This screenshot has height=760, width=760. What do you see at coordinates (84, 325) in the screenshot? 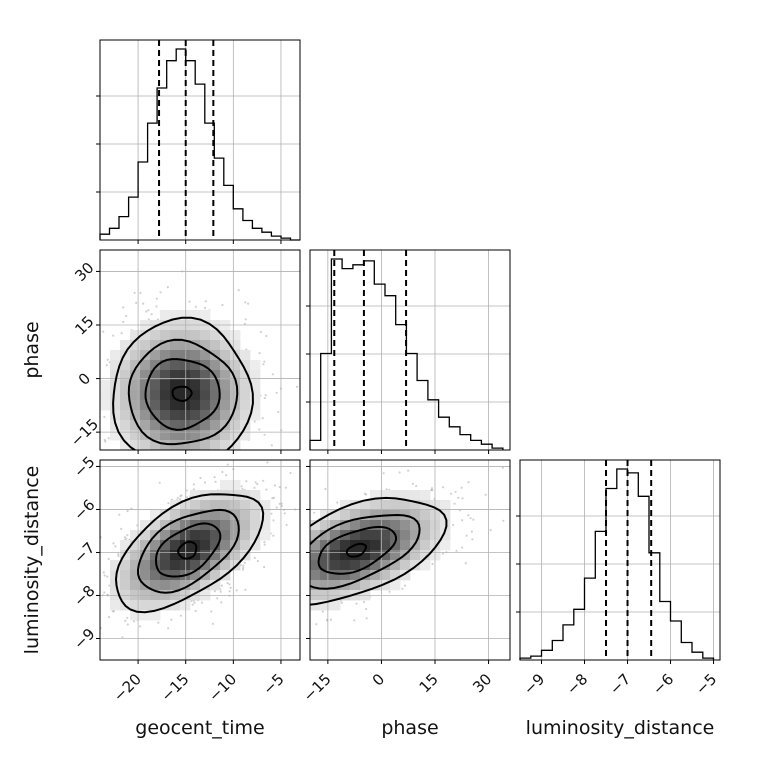
I see `y-tick-label-phase: 15` at bounding box center [84, 325].